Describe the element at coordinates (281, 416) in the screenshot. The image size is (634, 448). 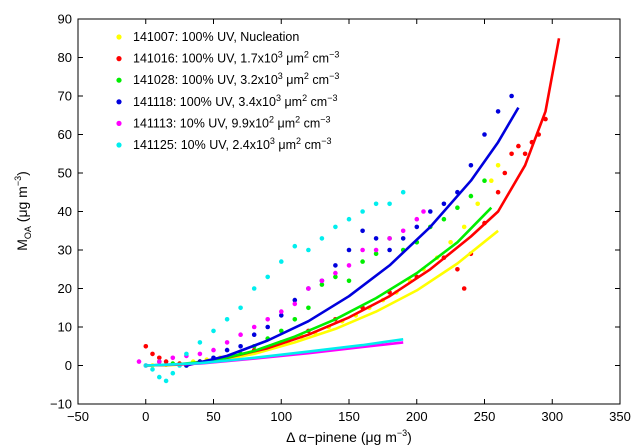
I see `x-tick-label: 100` at that location.